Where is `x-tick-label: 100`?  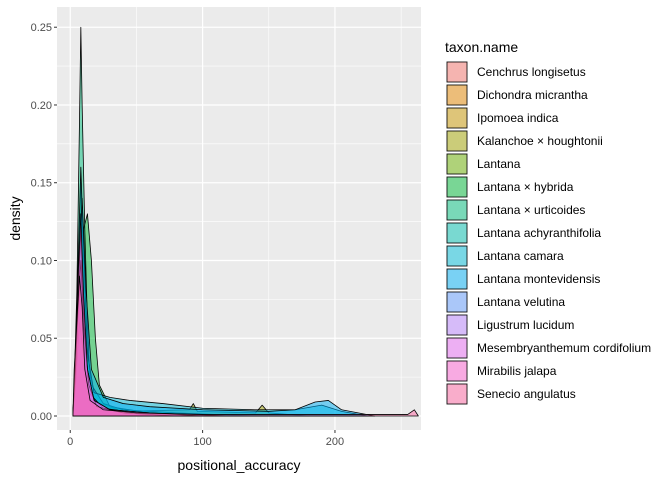 x-tick-label: 100 is located at coordinates (202, 442).